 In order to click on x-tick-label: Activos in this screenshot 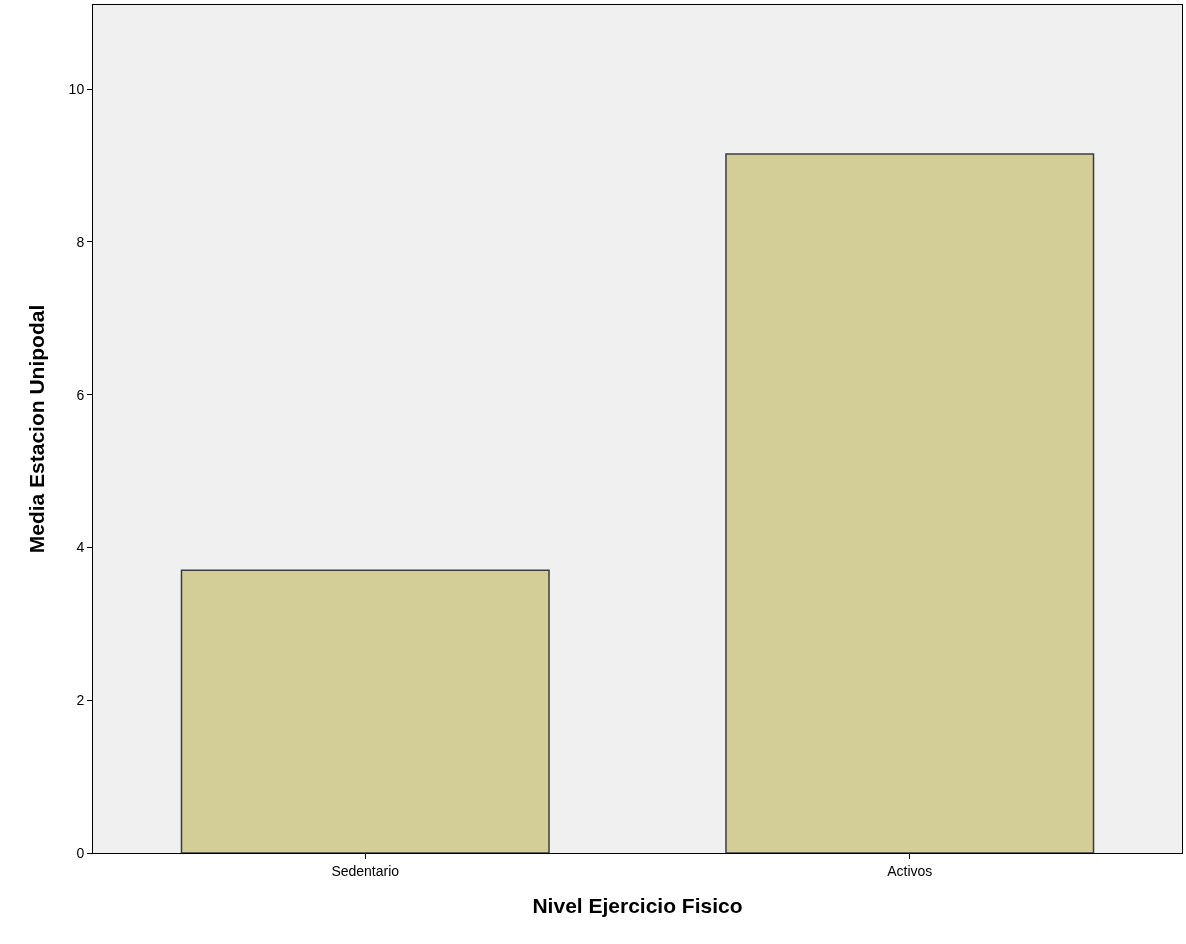, I will do `click(910, 870)`.